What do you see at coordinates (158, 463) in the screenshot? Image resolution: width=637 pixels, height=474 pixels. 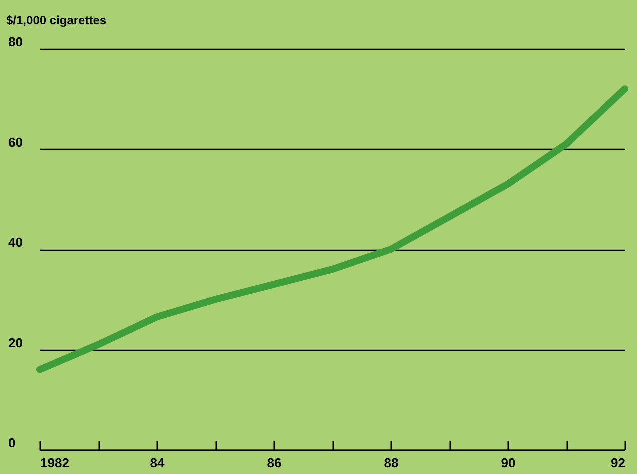 I see `x-tick-label: 84` at bounding box center [158, 463].